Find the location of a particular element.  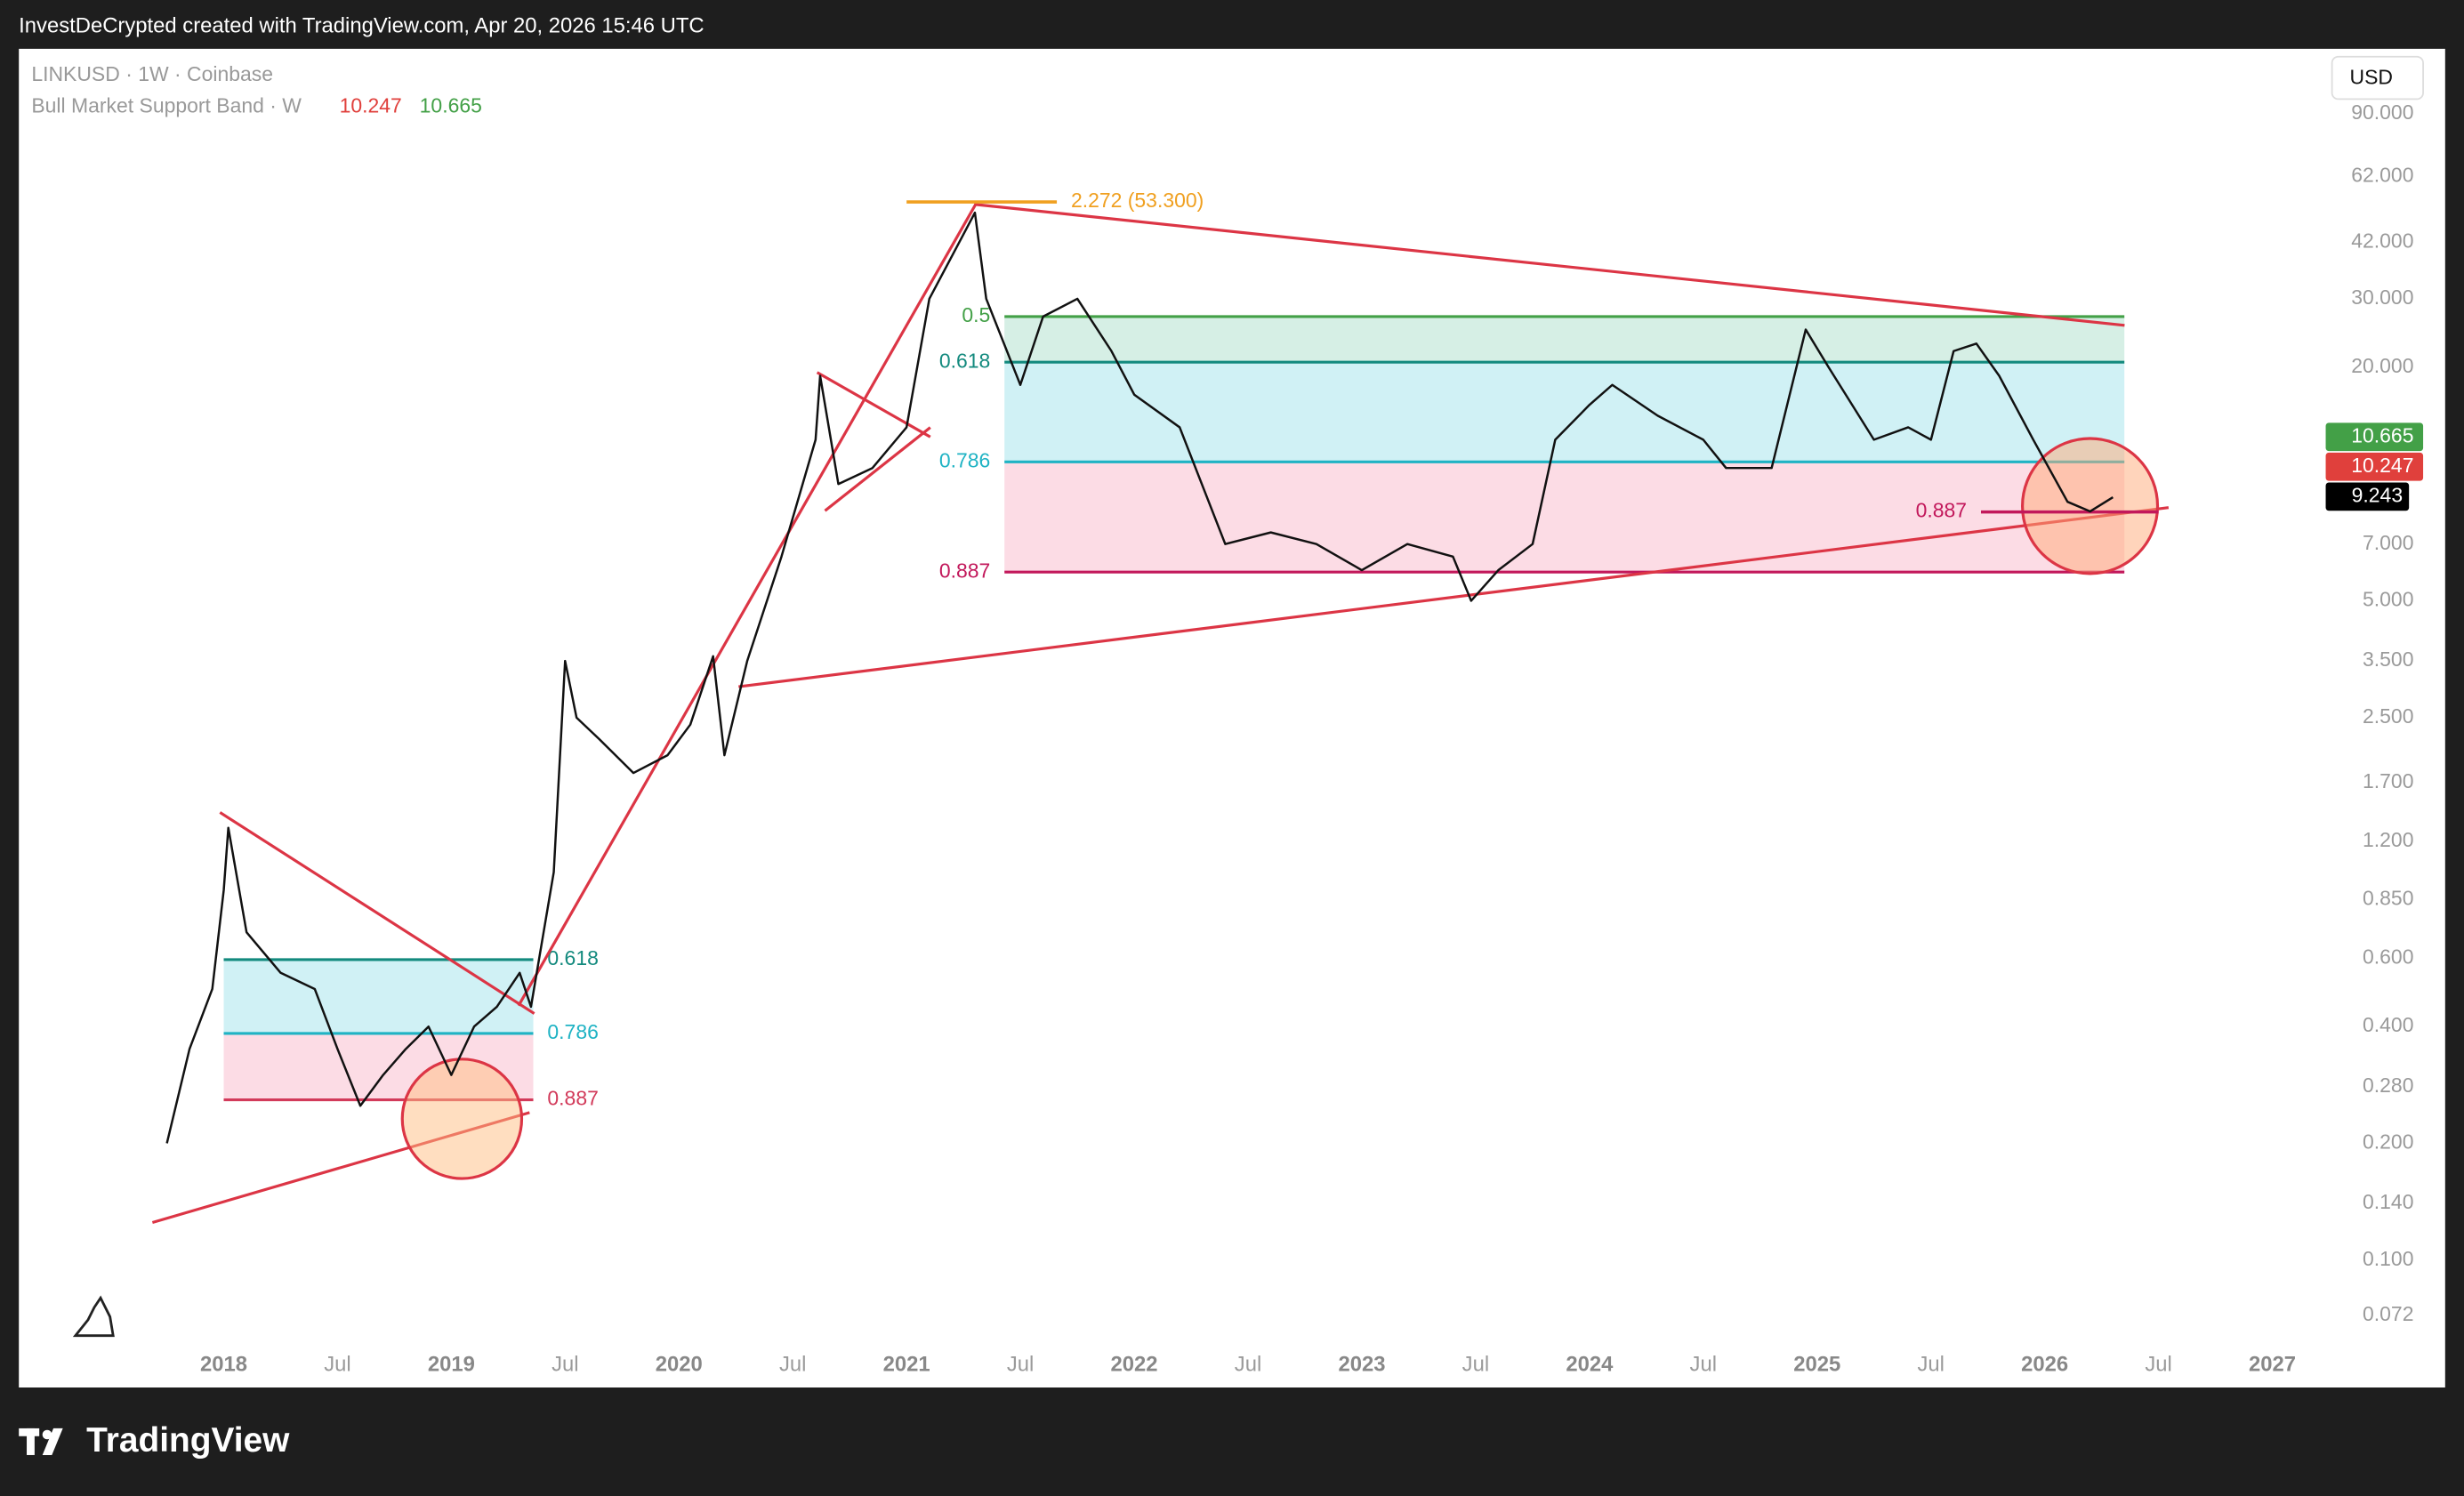

x-tick-label: 2026 is located at coordinates (2045, 1365).